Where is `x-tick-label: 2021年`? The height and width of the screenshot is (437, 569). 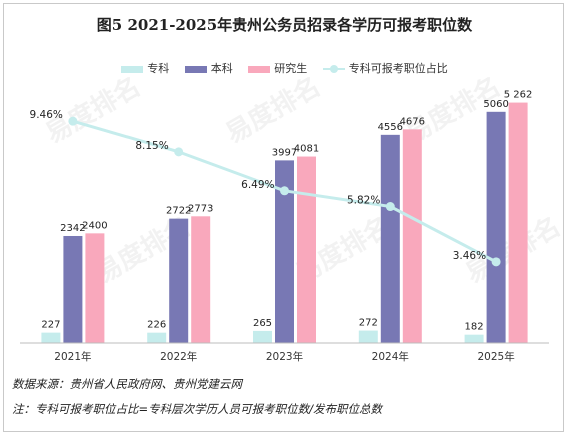 x-tick-label: 2021年 is located at coordinates (72, 356).